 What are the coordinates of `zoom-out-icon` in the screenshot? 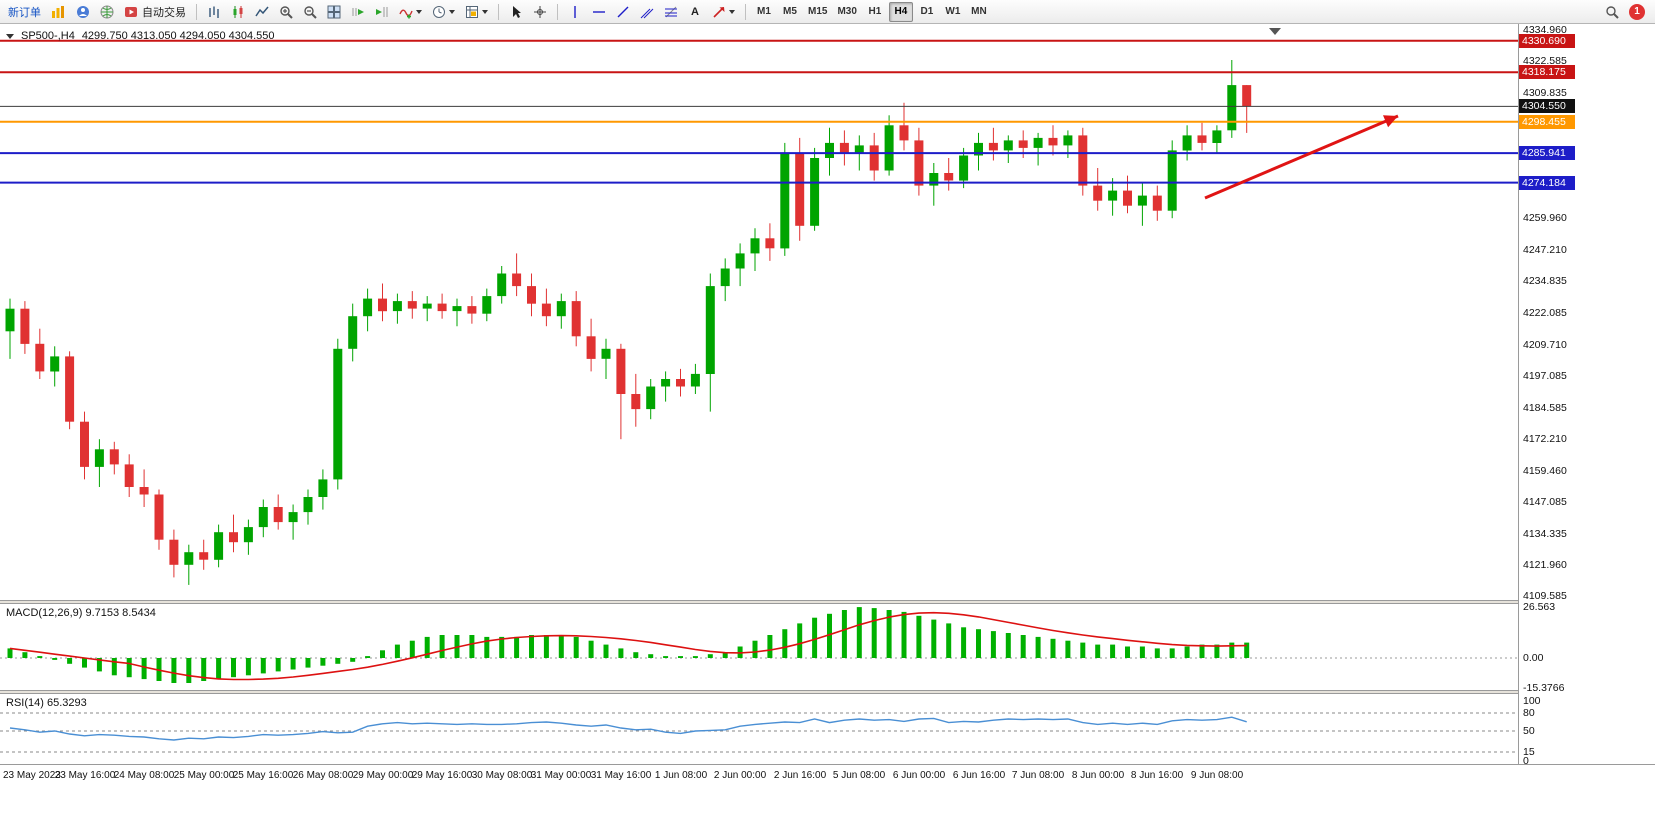 It's located at (310, 12).